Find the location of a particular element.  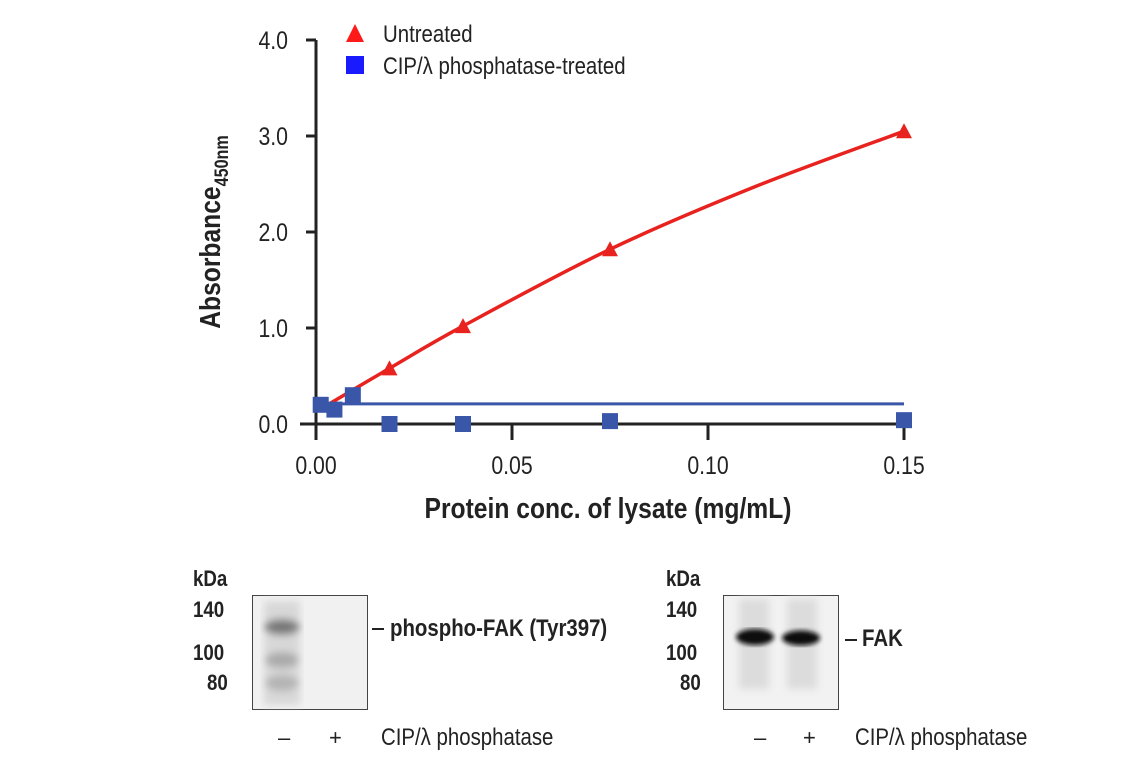

x-tick-label: 0.15 is located at coordinates (903, 465).